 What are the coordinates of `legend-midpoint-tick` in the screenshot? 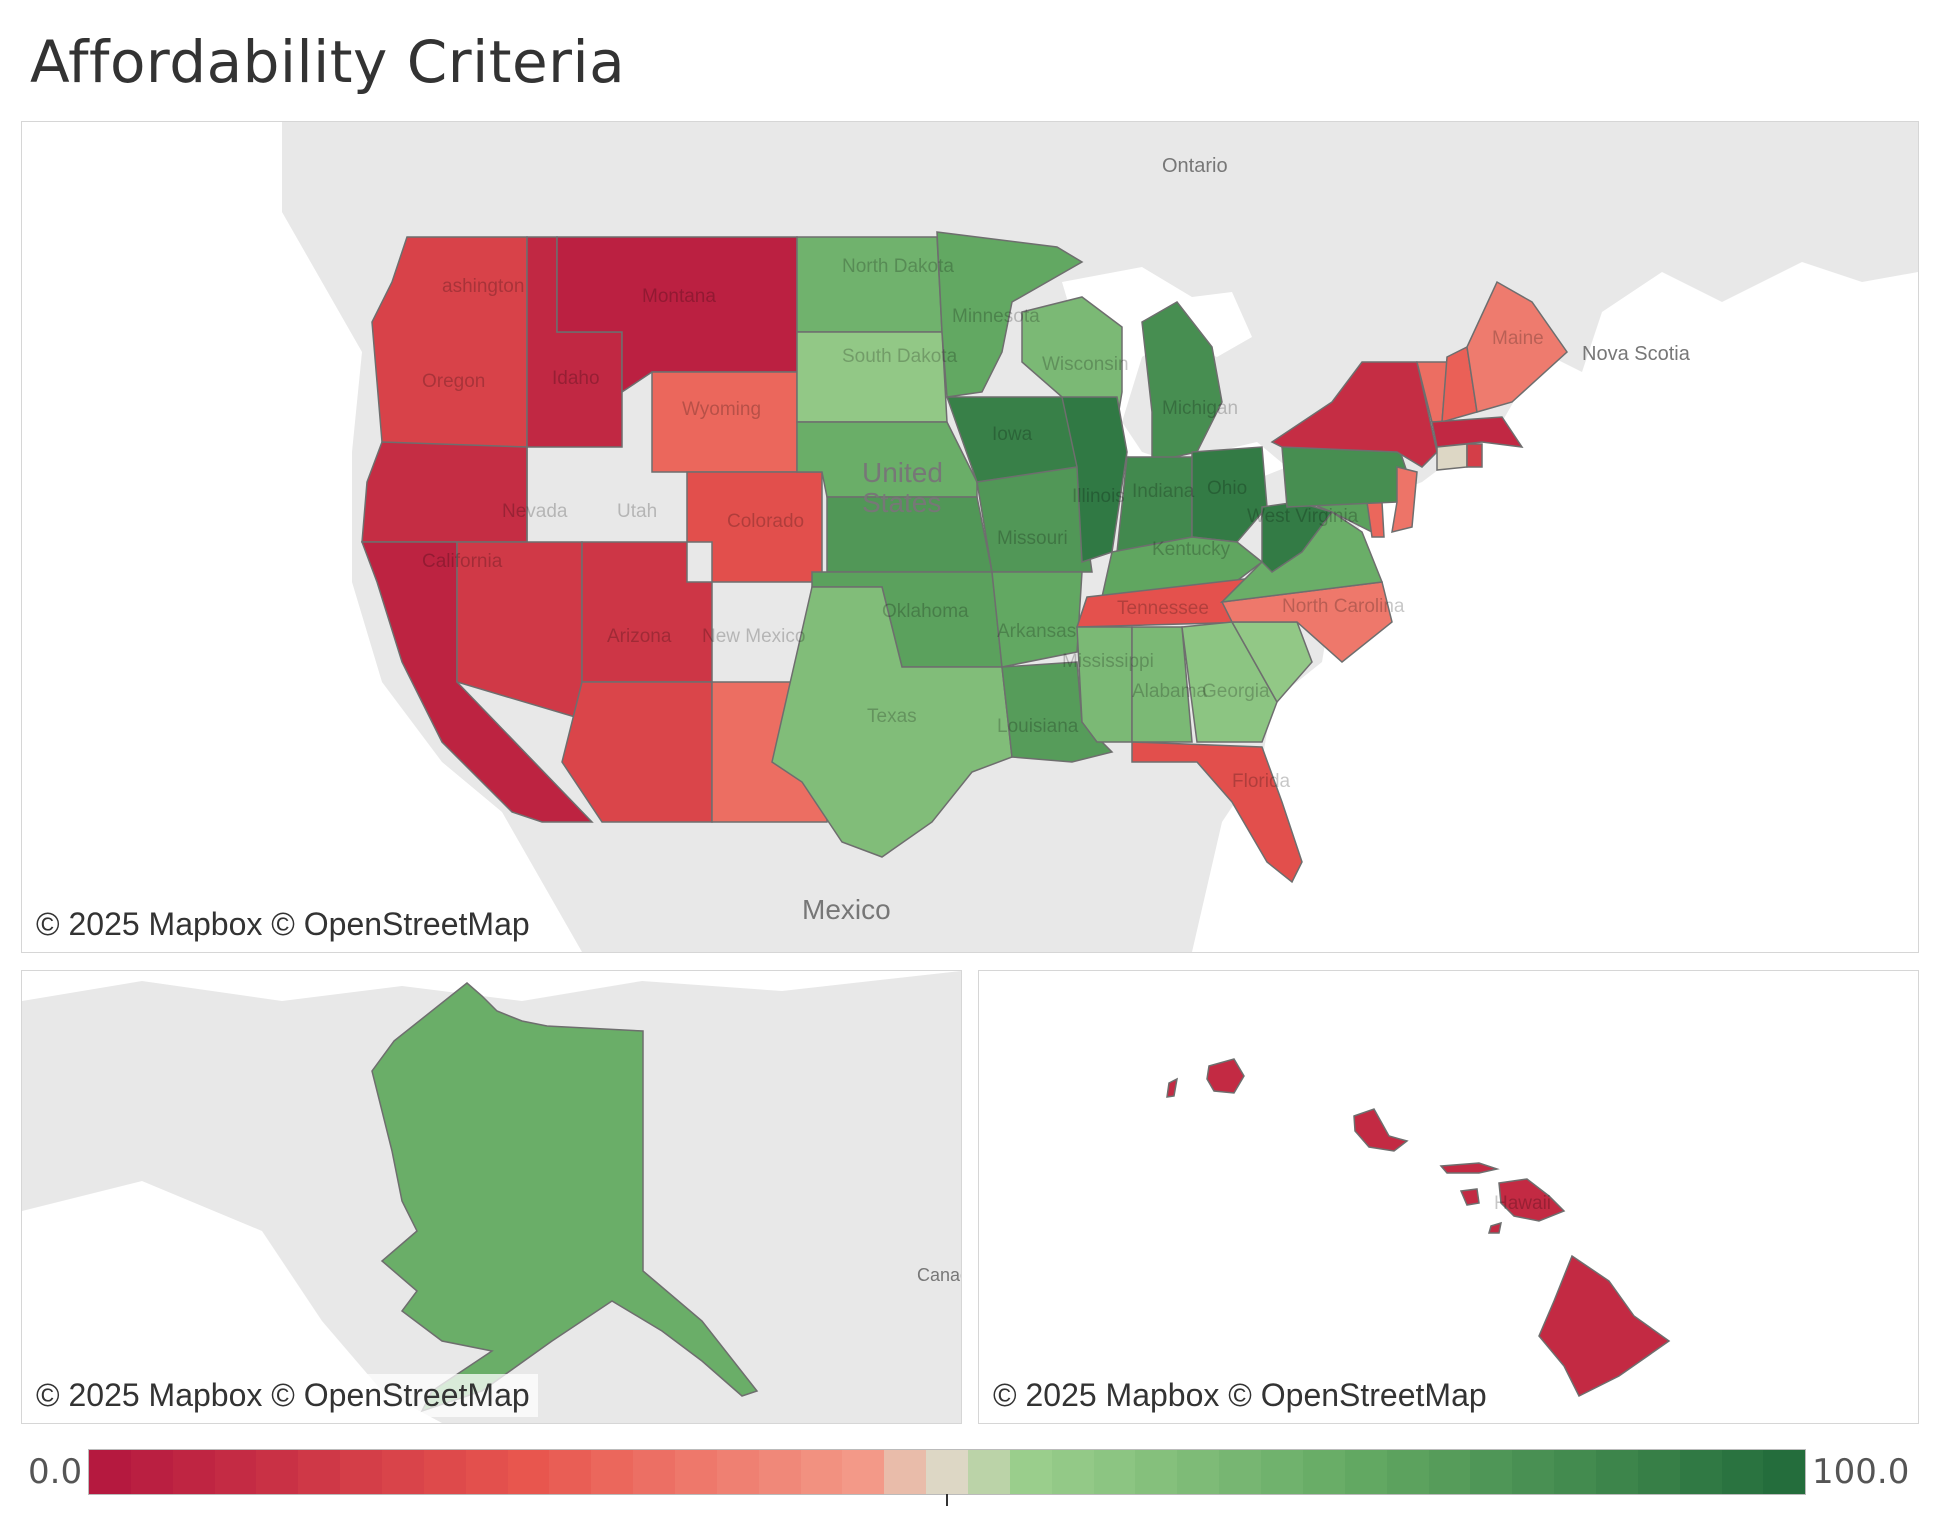 It's located at (947, 1500).